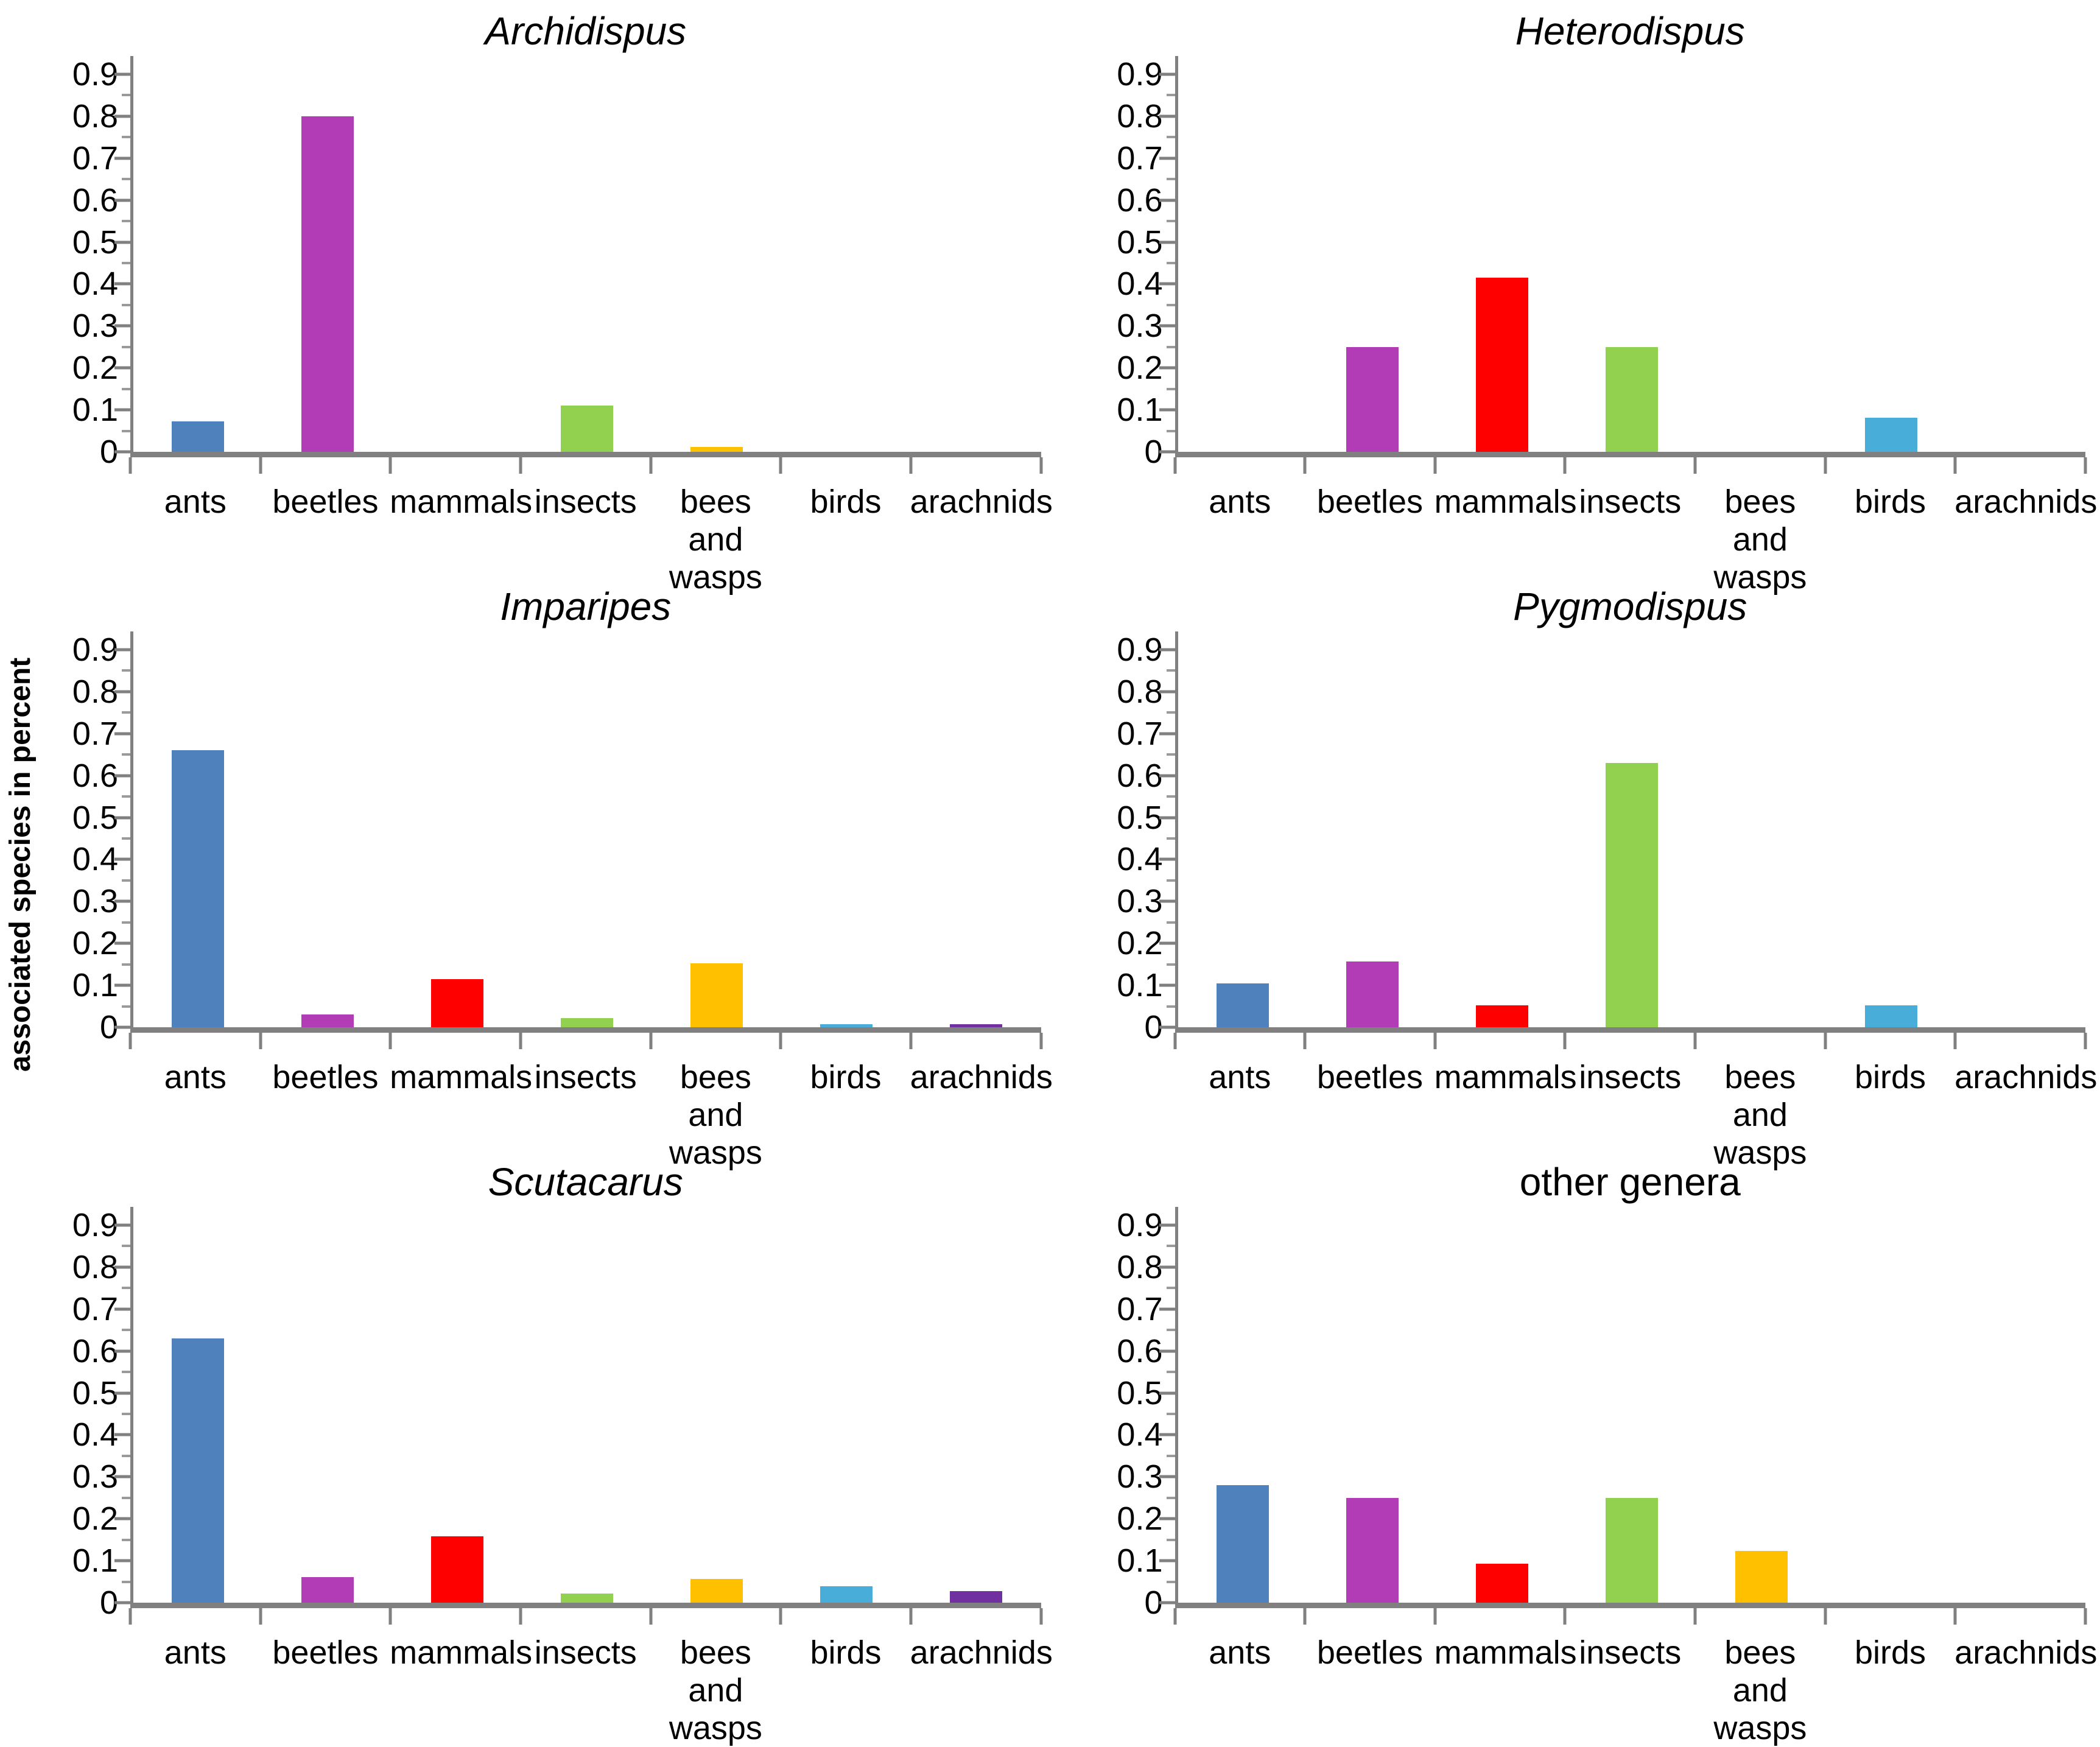 Image resolution: width=2100 pixels, height=1747 pixels. I want to click on y-tick-label: 0.4, so click(95, 1434).